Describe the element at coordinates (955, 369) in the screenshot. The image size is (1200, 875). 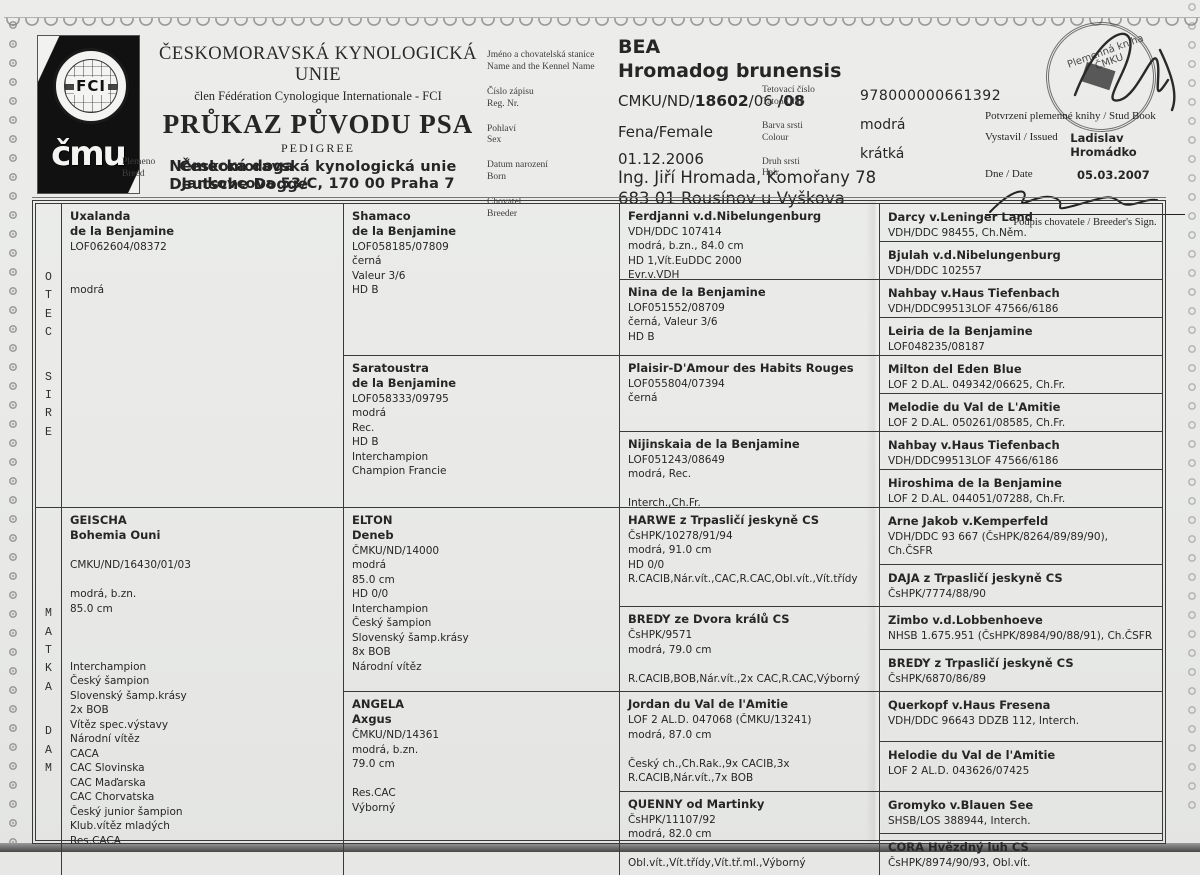
I see `dog-name-text: Milton del Eden Blue` at that location.